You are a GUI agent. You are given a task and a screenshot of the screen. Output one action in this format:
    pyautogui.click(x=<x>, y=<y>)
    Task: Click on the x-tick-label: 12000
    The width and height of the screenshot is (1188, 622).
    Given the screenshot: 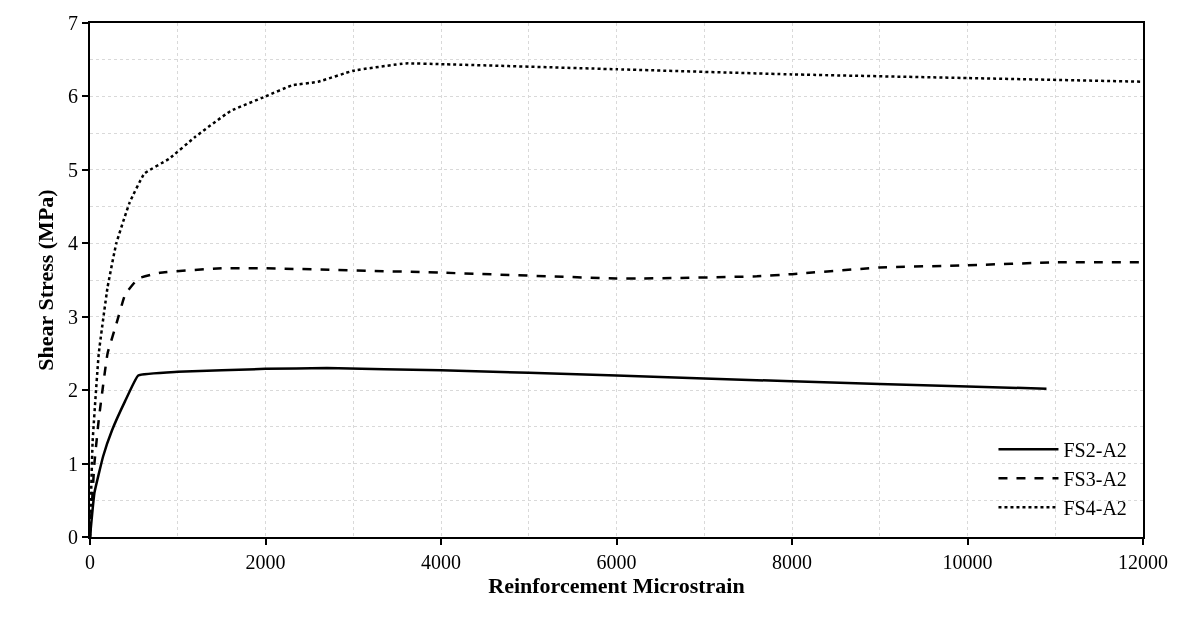 What is the action you would take?
    pyautogui.click(x=1143, y=562)
    